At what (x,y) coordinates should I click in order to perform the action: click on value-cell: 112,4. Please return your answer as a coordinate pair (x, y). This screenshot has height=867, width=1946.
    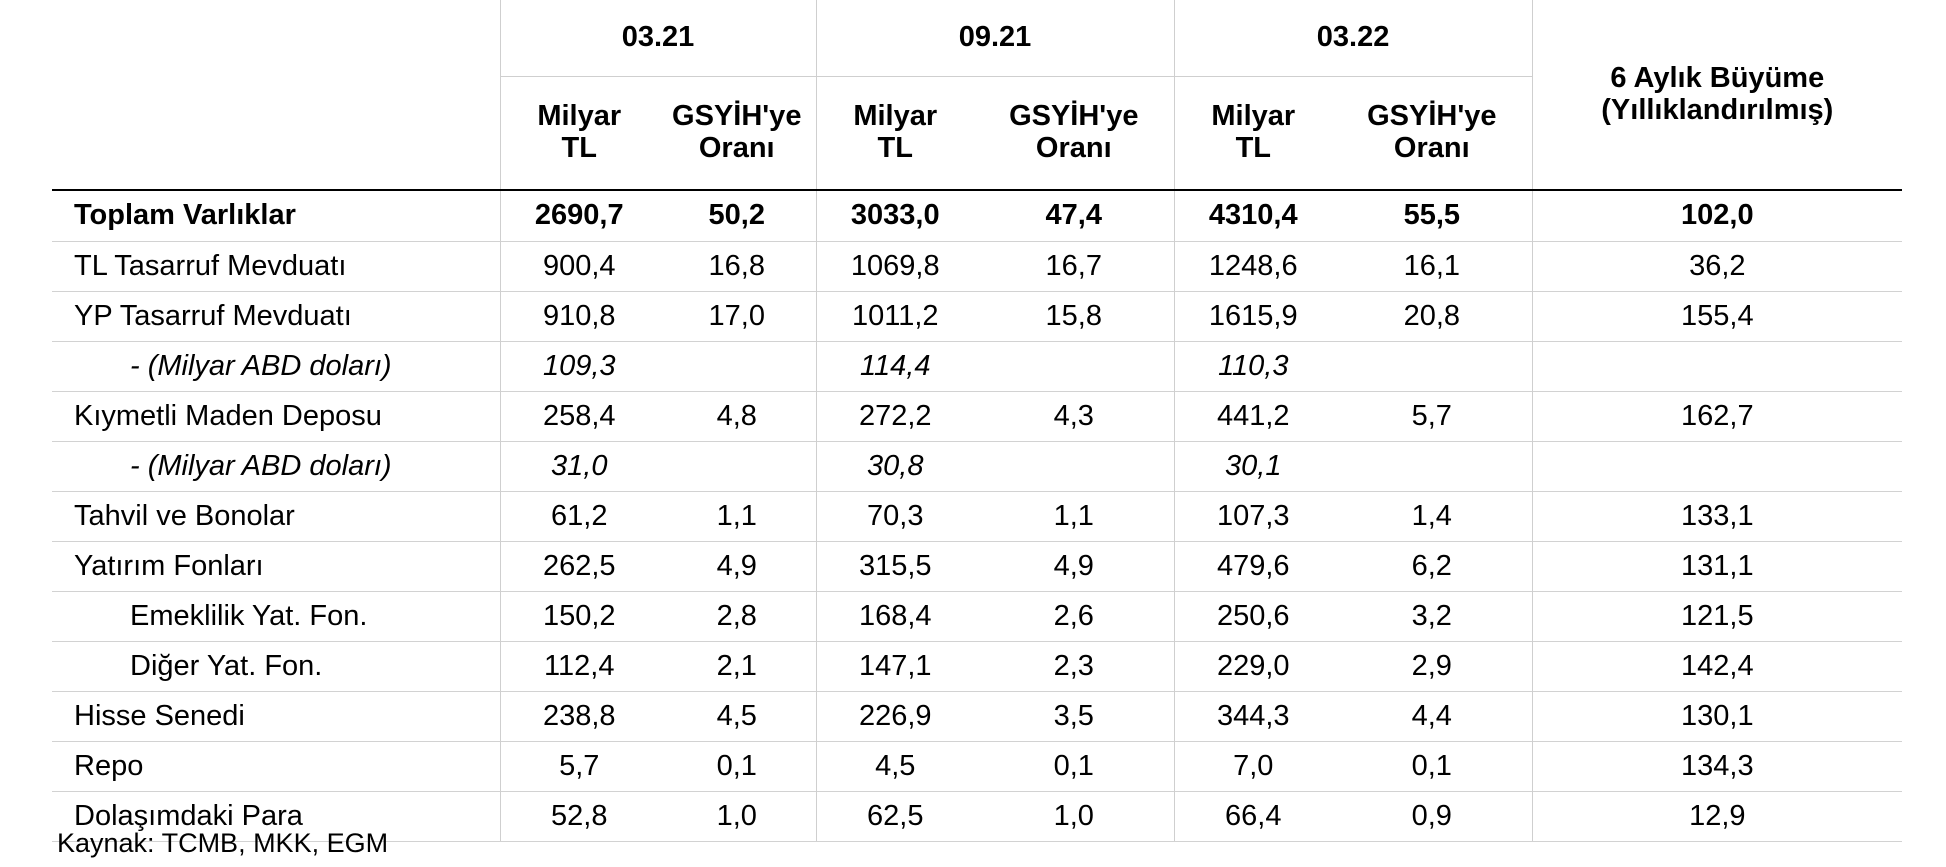
    Looking at the image, I should click on (578, 666).